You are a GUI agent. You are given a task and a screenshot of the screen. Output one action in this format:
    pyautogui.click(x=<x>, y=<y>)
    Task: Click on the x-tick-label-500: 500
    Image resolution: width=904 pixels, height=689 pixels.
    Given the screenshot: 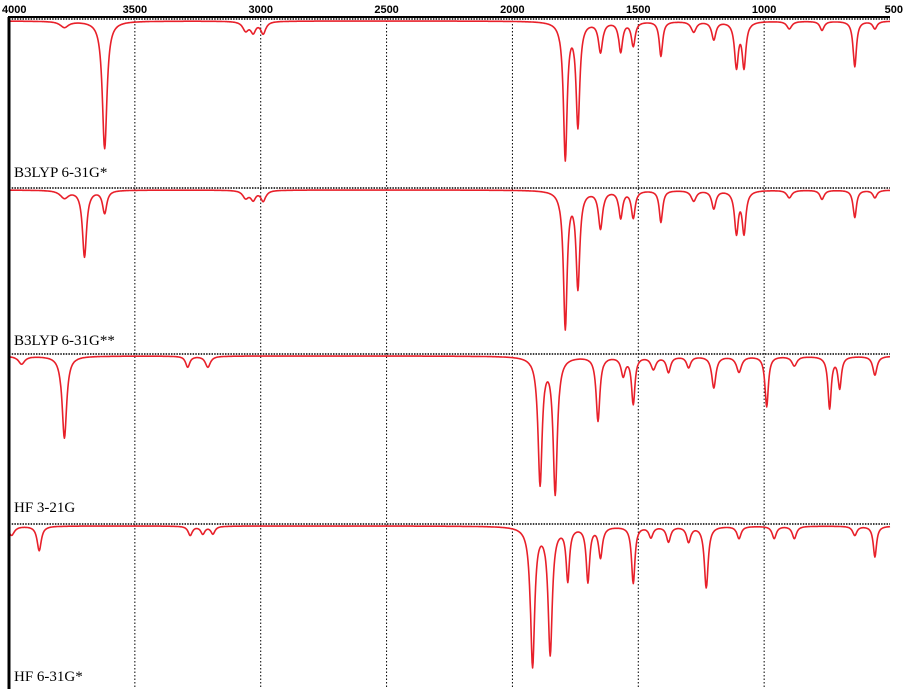 What is the action you would take?
    pyautogui.click(x=894, y=10)
    